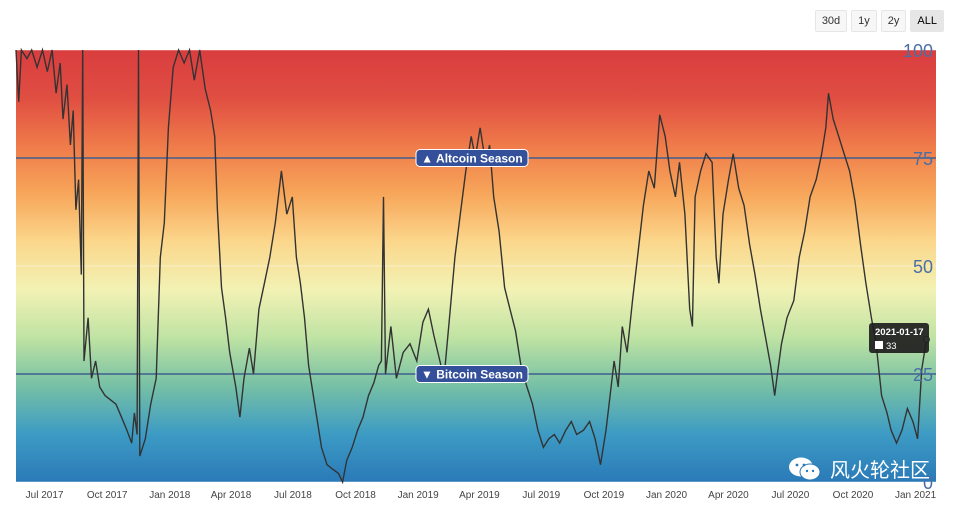 The height and width of the screenshot is (513, 960). What do you see at coordinates (667, 495) in the screenshot?
I see `x-tick-label: Jan 2020` at bounding box center [667, 495].